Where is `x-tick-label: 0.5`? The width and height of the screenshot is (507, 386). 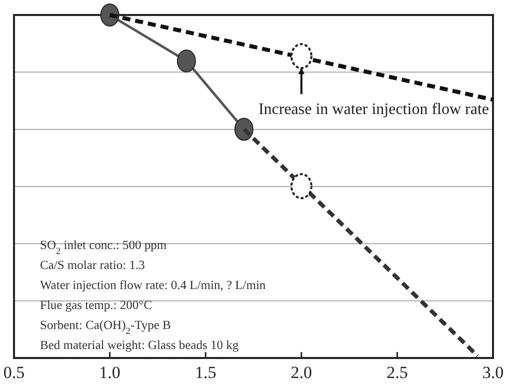
x-tick-label: 0.5 is located at coordinates (14, 372).